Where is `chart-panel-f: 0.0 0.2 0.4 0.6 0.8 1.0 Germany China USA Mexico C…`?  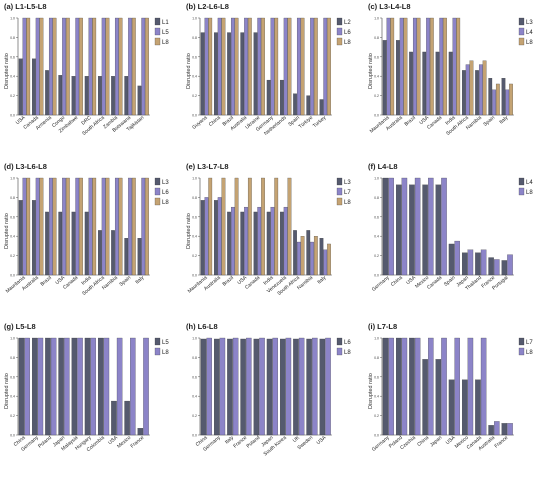
chart-panel-f: 0.0 0.2 0.4 0.6 0.8 1.0 Germany China USA Mexico C… is located at coordinates (454, 237).